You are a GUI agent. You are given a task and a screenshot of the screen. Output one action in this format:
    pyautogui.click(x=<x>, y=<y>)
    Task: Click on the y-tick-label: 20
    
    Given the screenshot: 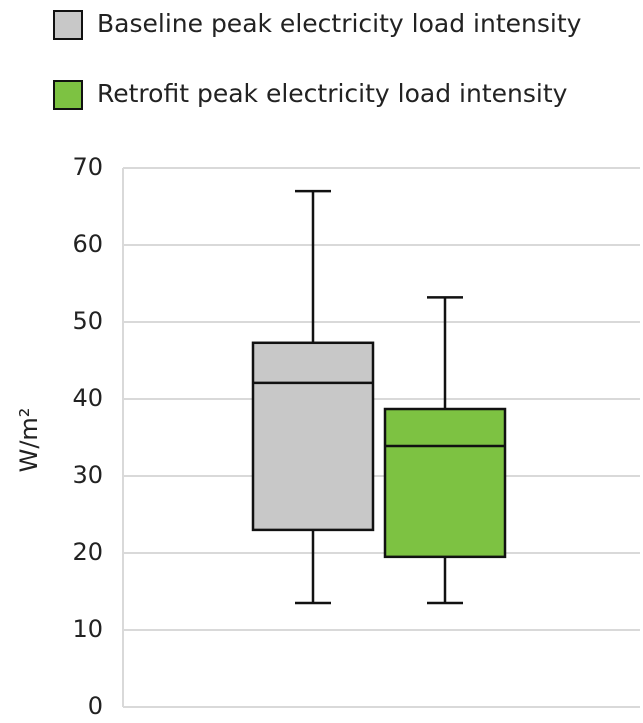 What is the action you would take?
    pyautogui.click(x=87, y=552)
    